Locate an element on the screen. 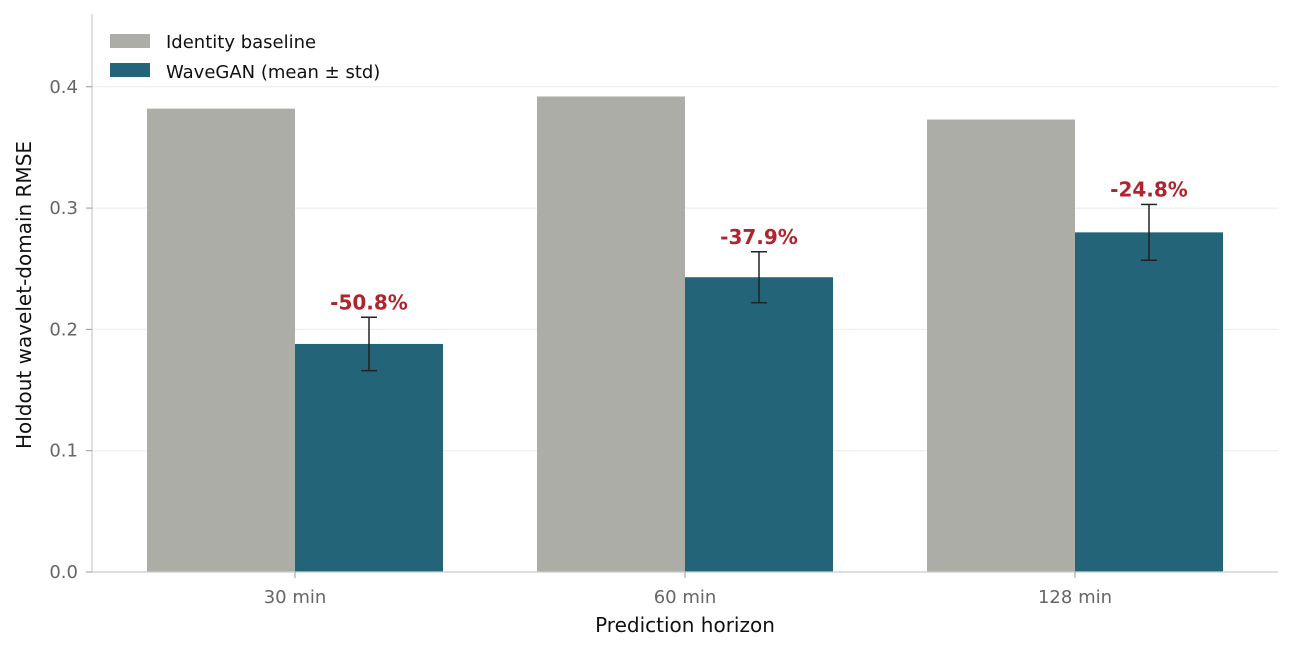 The image size is (1293, 651). legend-swatch-identity-baseline is located at coordinates (130, 41).